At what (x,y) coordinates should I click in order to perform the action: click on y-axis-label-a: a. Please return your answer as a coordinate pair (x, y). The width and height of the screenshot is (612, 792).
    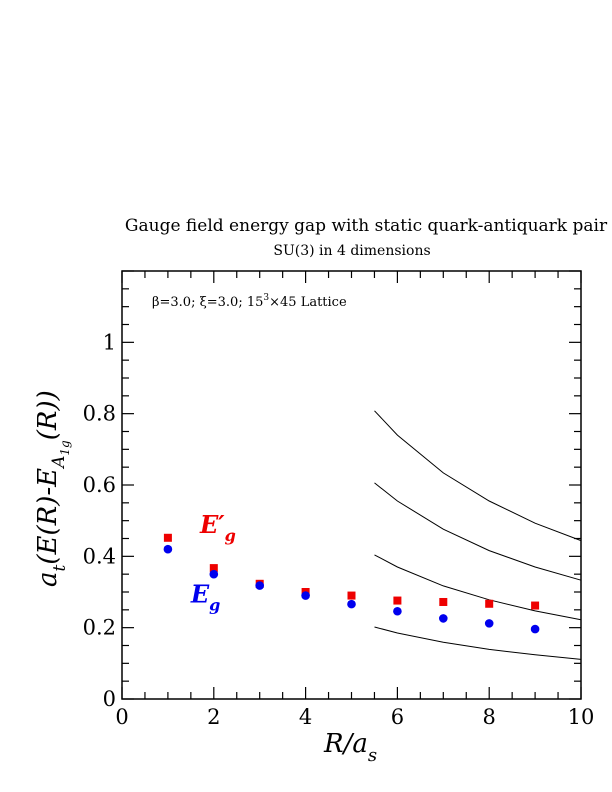
    Looking at the image, I should click on (48, 579).